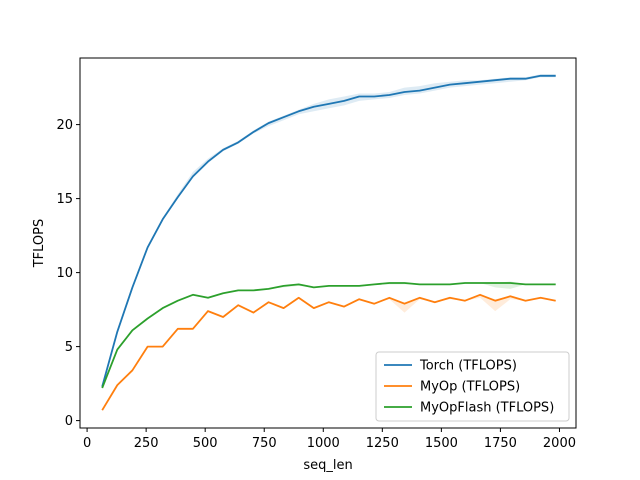 This screenshot has width=640, height=480. What do you see at coordinates (382, 443) in the screenshot?
I see `x-tick-label: 1250` at bounding box center [382, 443].